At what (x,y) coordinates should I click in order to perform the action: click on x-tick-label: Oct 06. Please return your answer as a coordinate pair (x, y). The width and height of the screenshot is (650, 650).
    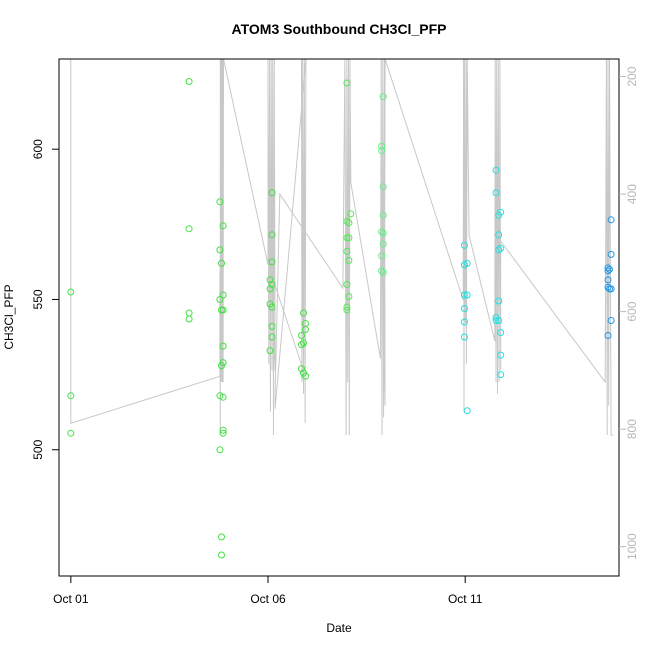
    Looking at the image, I should click on (268, 599).